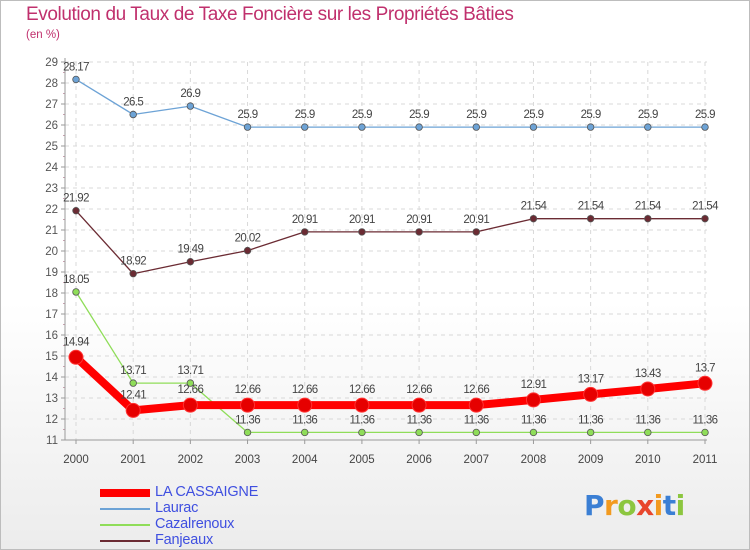 The height and width of the screenshot is (550, 750). Describe the element at coordinates (669, 505) in the screenshot. I see `logo-letter: t` at that location.